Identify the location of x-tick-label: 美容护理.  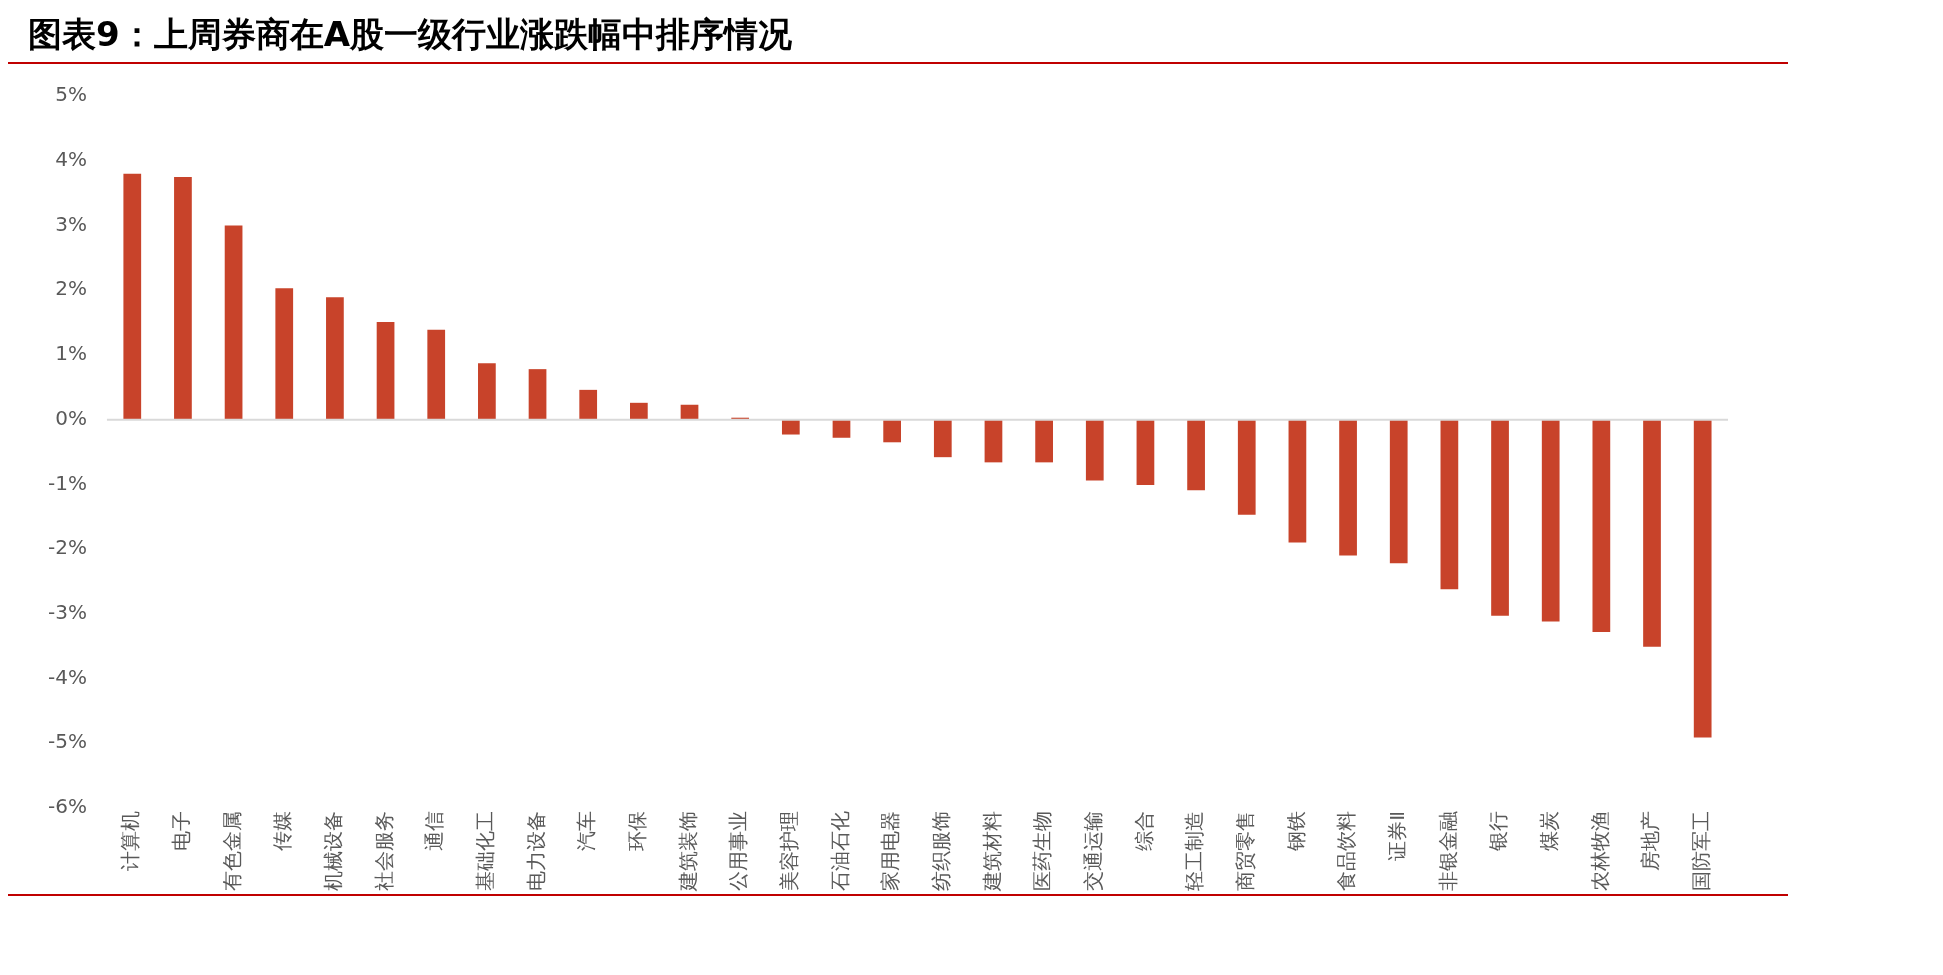
(789, 851).